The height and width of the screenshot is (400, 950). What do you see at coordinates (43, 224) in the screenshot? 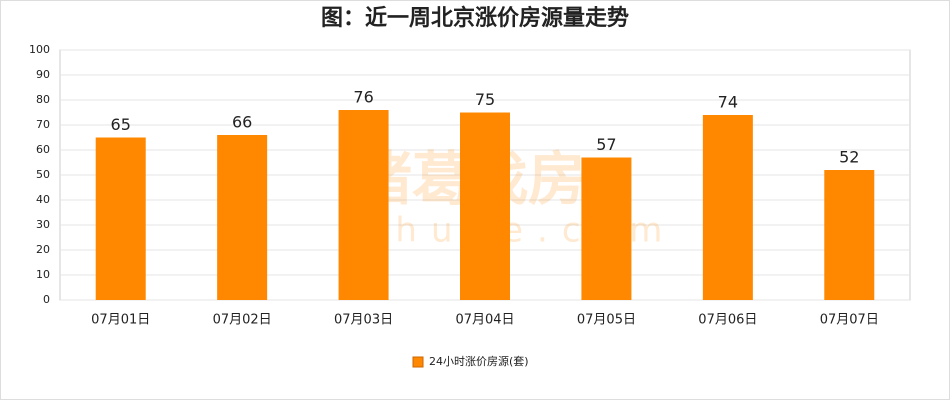
I see `y-tick-label: 30` at bounding box center [43, 224].